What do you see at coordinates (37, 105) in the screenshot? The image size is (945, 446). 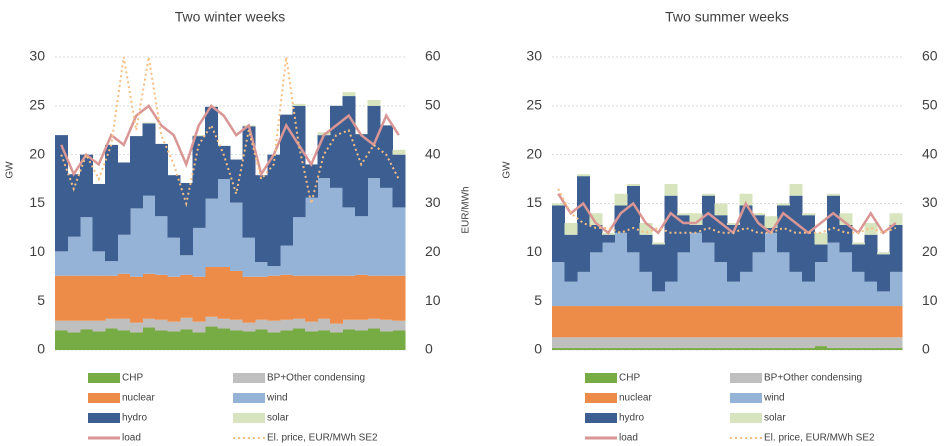 I see `y-tick-label: 25` at bounding box center [37, 105].